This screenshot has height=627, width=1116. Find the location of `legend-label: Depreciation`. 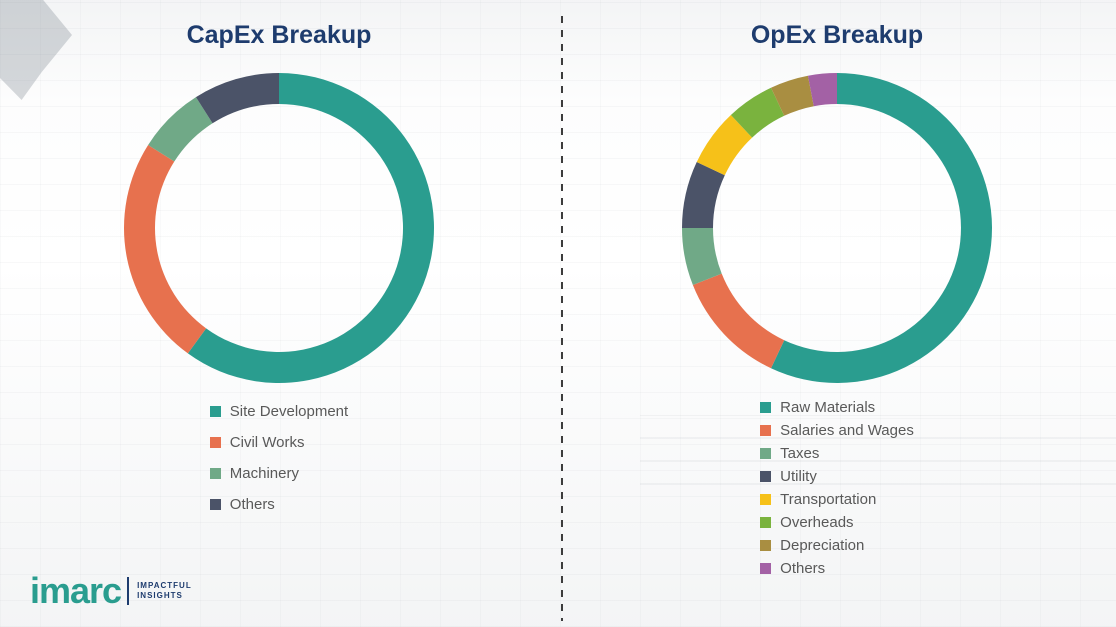

legend-label: Depreciation is located at coordinates (822, 545).